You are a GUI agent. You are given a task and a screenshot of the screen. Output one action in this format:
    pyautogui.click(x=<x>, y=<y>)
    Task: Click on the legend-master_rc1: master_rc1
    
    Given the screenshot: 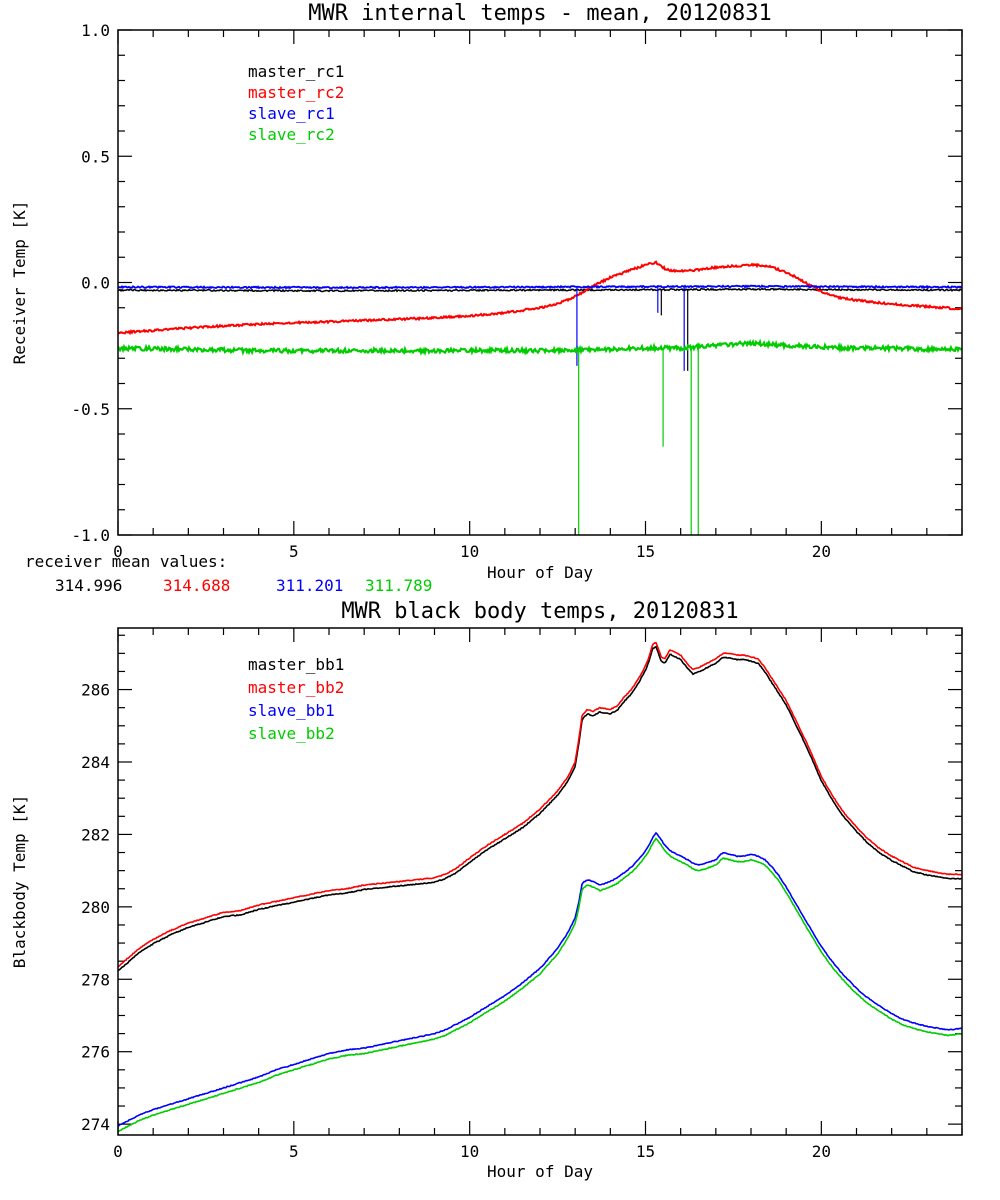 What is the action you would take?
    pyautogui.click(x=296, y=71)
    